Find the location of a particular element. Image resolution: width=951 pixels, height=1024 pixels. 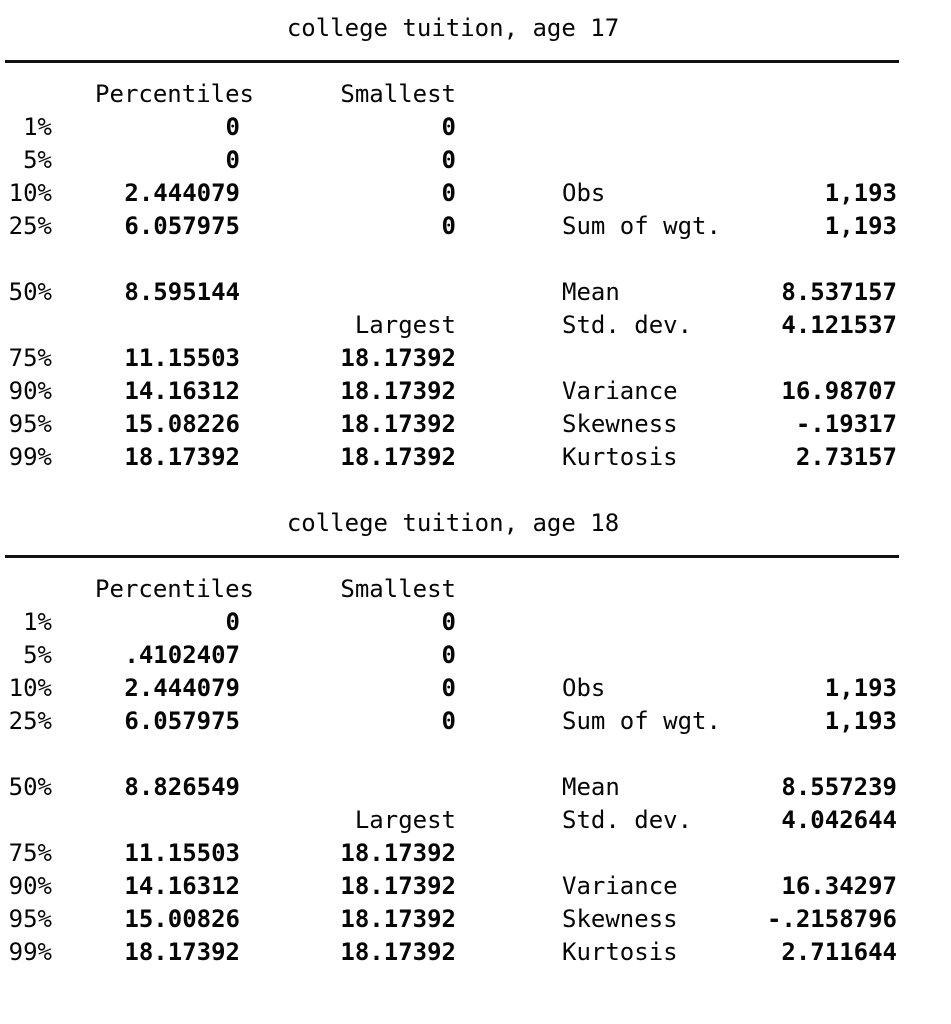

percentile-label: 50% is located at coordinates (30, 292).